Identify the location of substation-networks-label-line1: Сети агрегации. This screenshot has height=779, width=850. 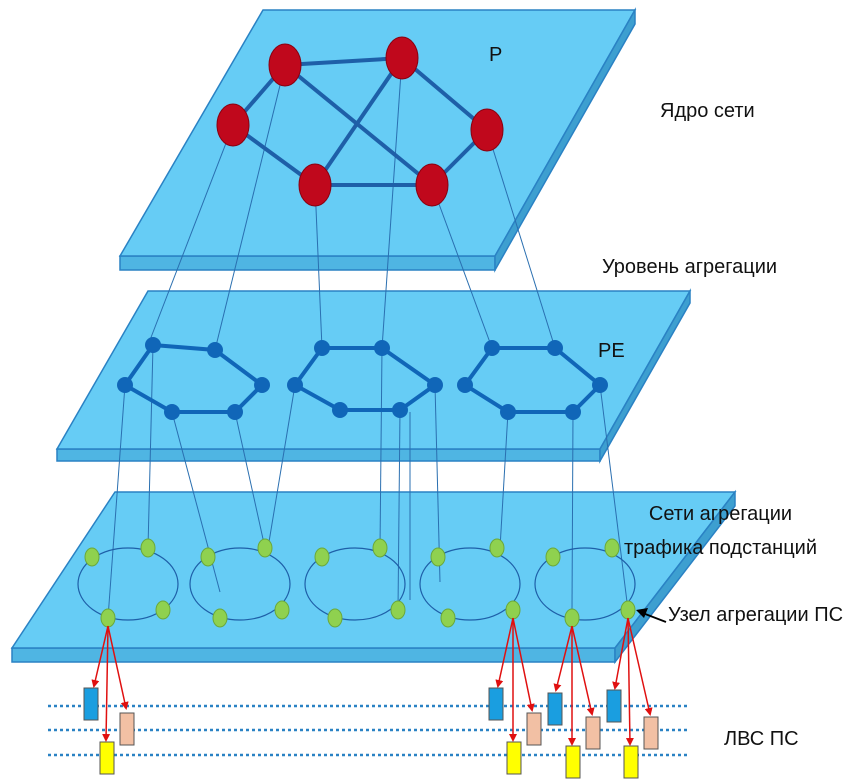
(720, 514).